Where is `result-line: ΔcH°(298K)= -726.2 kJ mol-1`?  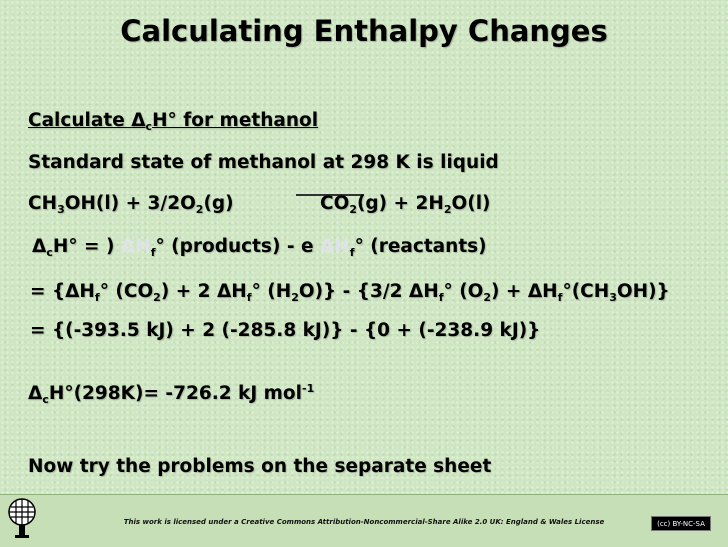 result-line: ΔcH°(298K)= -726.2 kJ mol-1 is located at coordinates (171, 394).